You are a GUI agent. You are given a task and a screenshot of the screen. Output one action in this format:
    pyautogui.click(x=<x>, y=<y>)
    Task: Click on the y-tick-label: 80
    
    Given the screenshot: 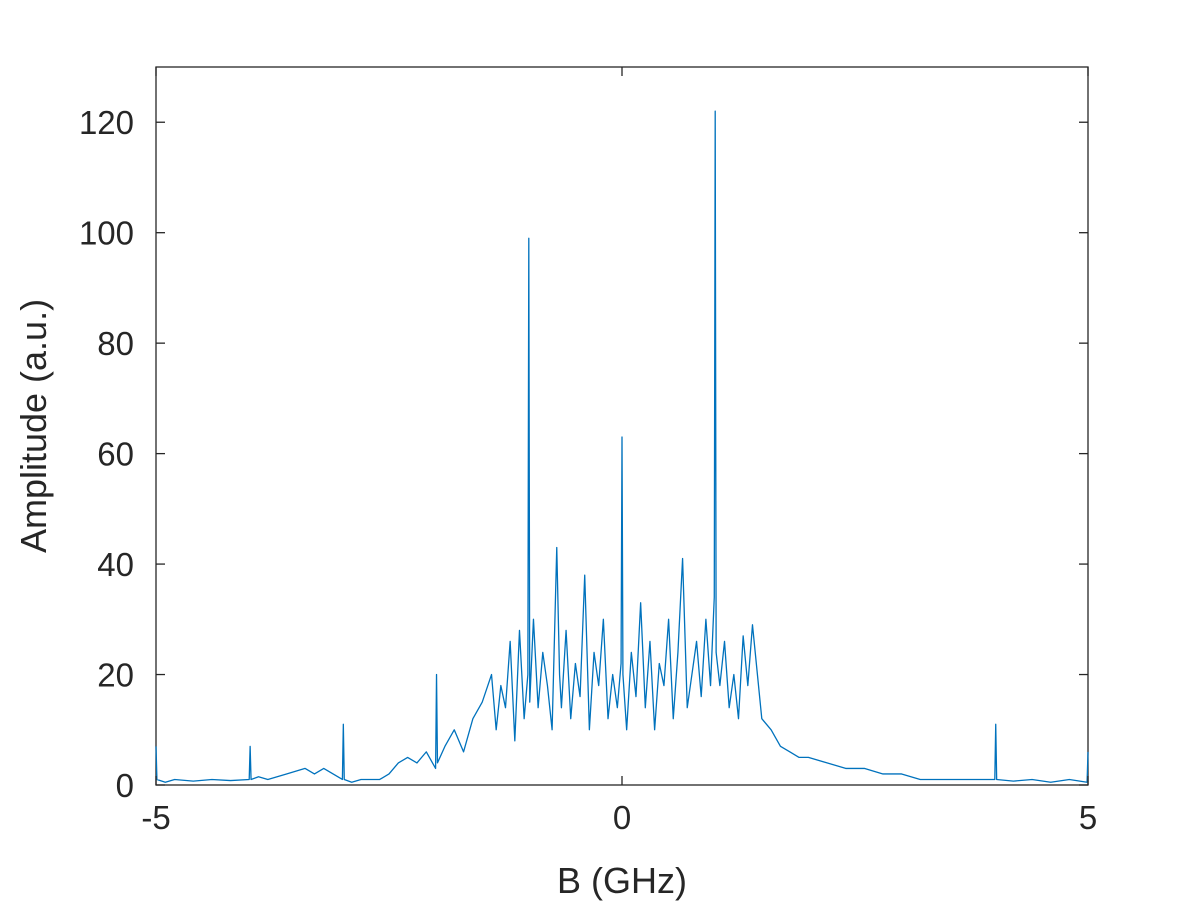 What is the action you would take?
    pyautogui.click(x=115, y=343)
    